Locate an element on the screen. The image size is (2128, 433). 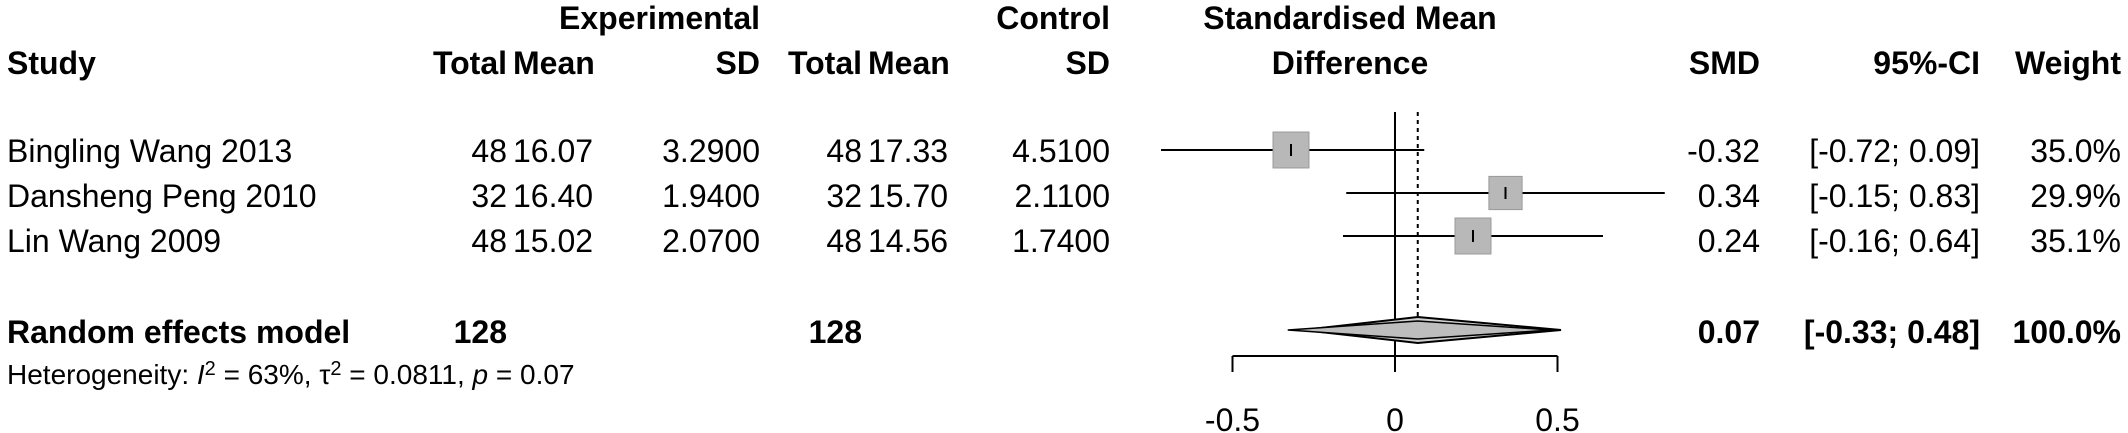
study-header: Study is located at coordinates (51, 63).